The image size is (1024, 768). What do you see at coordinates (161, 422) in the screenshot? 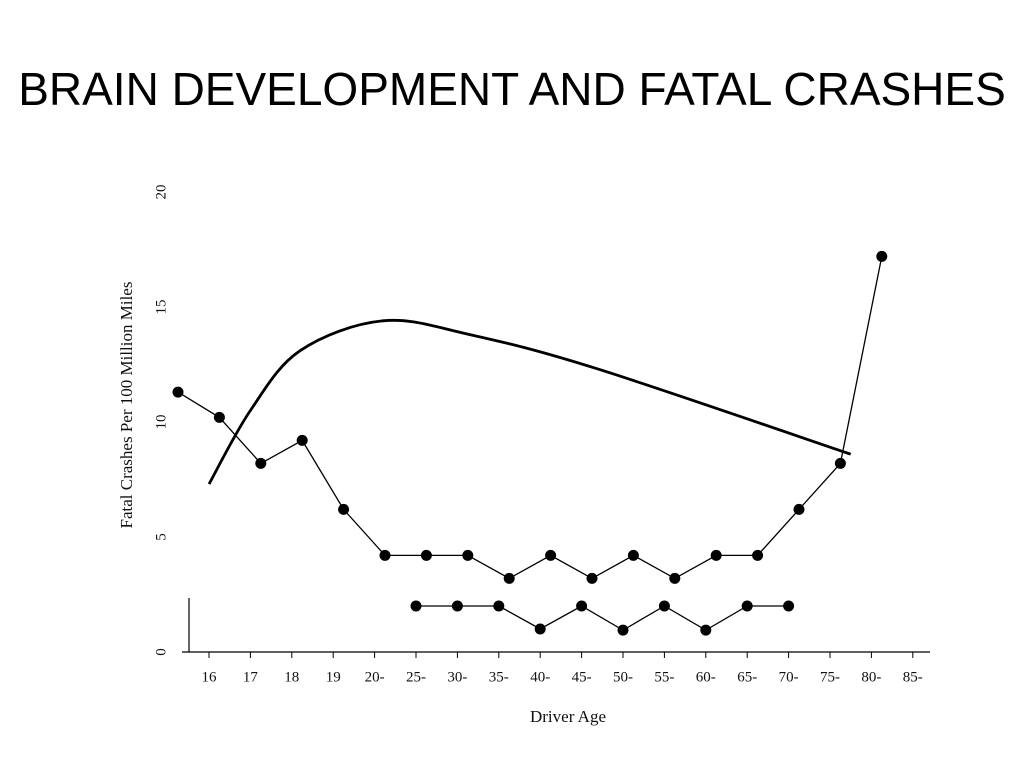
I see `y-tick-label: 10` at bounding box center [161, 422].